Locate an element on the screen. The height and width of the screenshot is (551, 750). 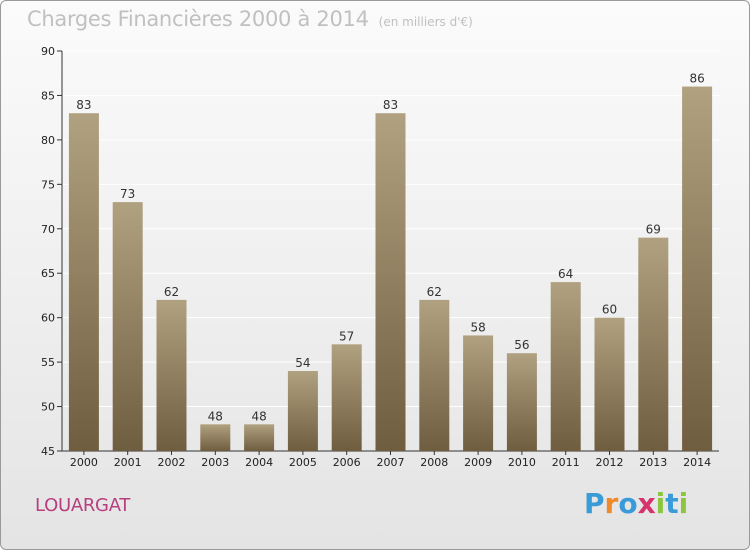
x-tick-label: 2003 is located at coordinates (215, 462).